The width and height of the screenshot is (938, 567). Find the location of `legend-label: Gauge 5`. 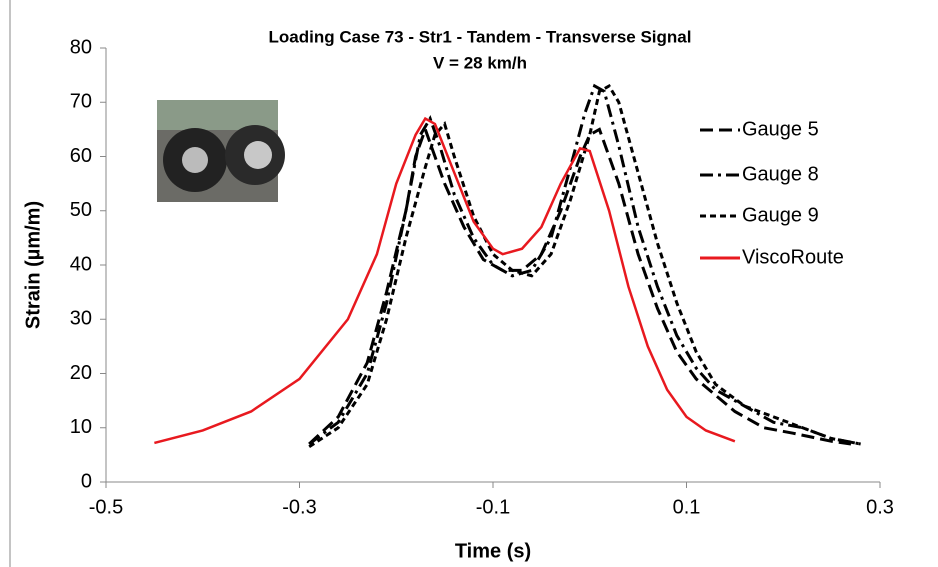

legend-label: Gauge 5 is located at coordinates (780, 129).